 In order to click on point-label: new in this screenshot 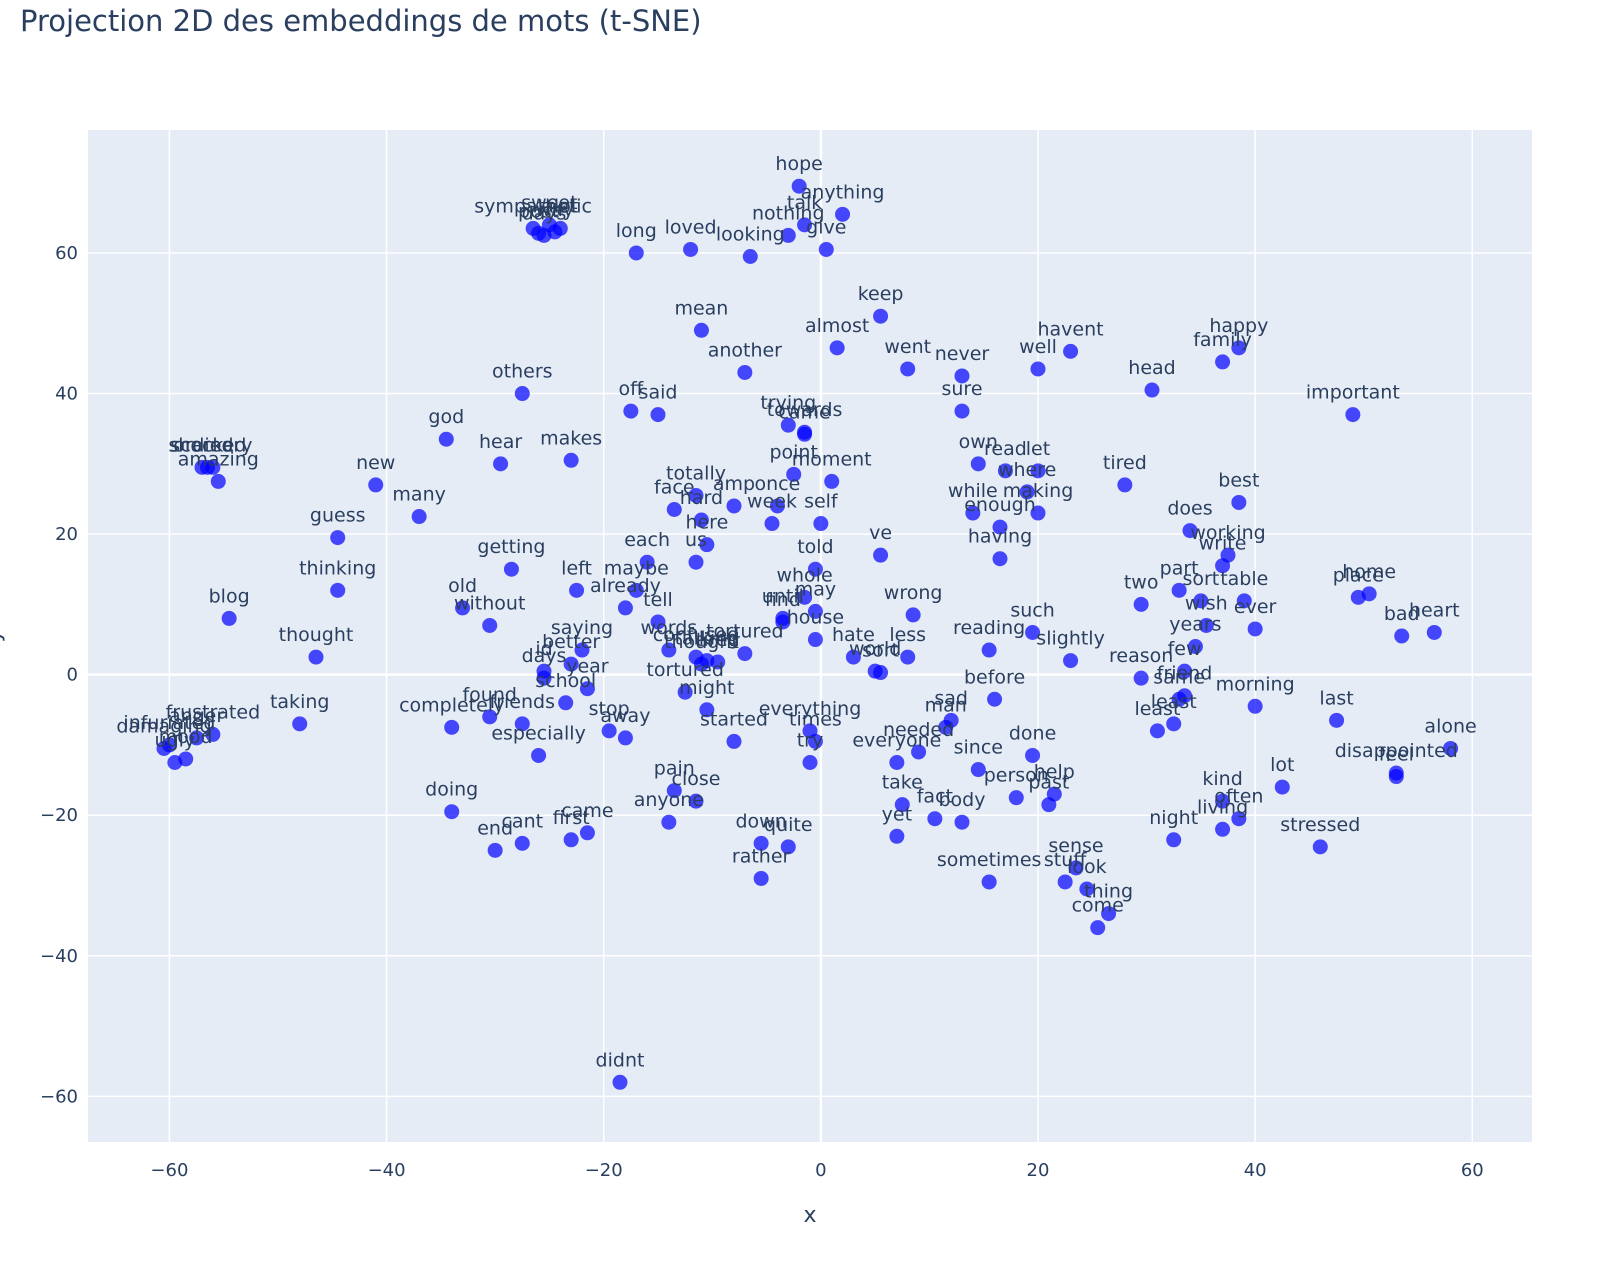, I will do `click(375, 463)`.